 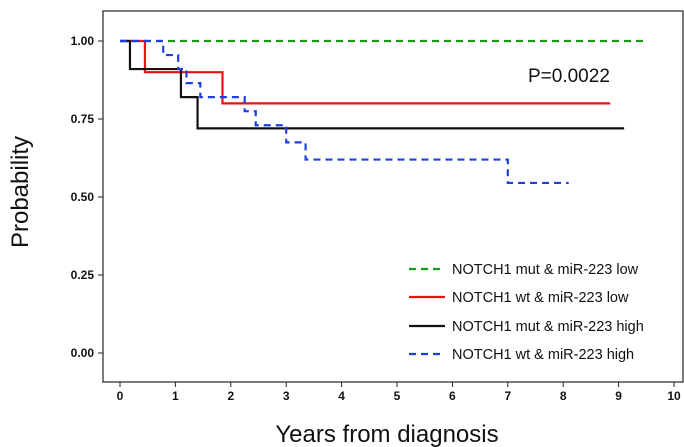 What do you see at coordinates (83, 197) in the screenshot?
I see `y-tick-label: 0.50` at bounding box center [83, 197].